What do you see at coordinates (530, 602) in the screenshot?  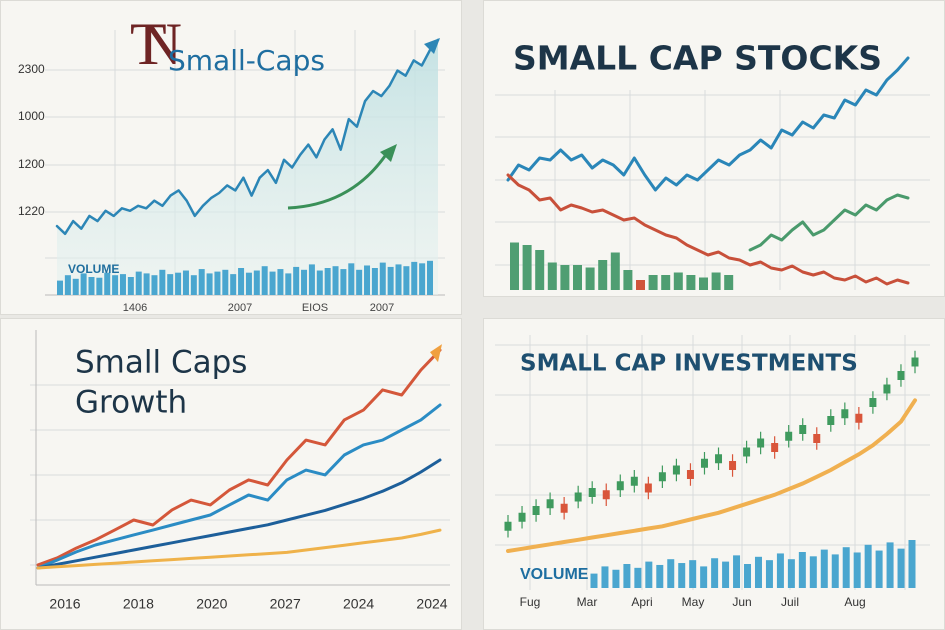 I see `x-tick-label: Fug` at bounding box center [530, 602].